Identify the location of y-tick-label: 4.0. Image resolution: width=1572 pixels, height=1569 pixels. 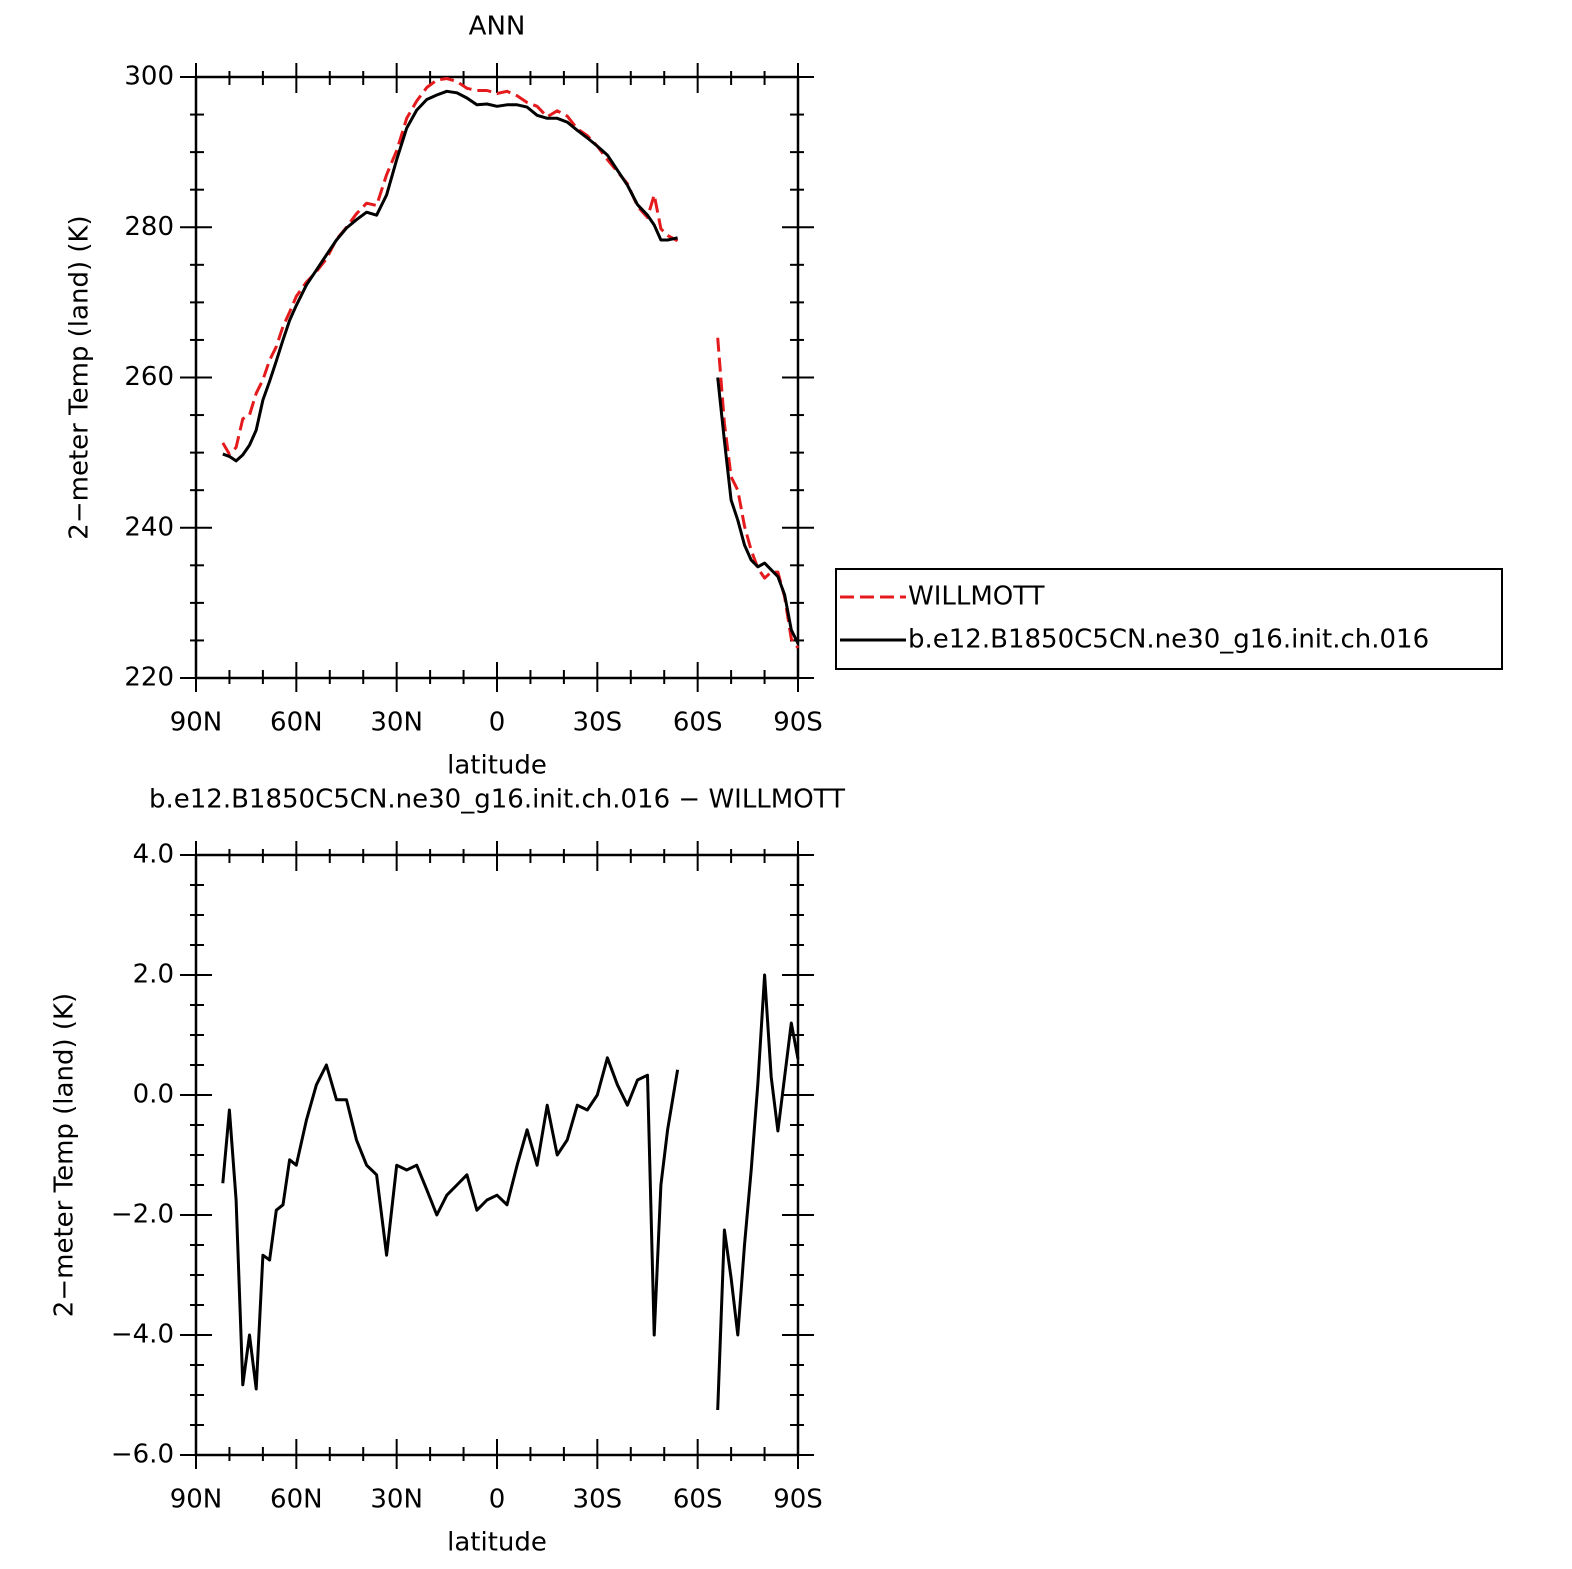
(153, 855).